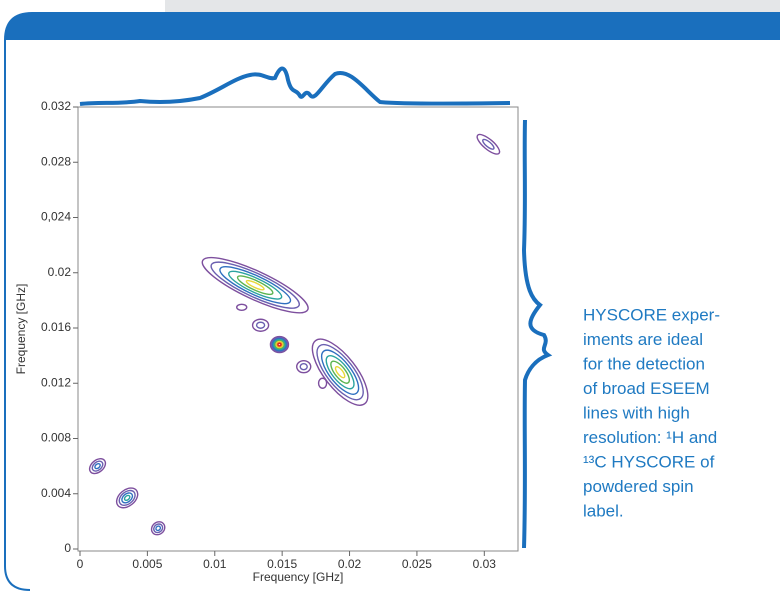  I want to click on x-tick-label: 0.01, so click(215, 564).